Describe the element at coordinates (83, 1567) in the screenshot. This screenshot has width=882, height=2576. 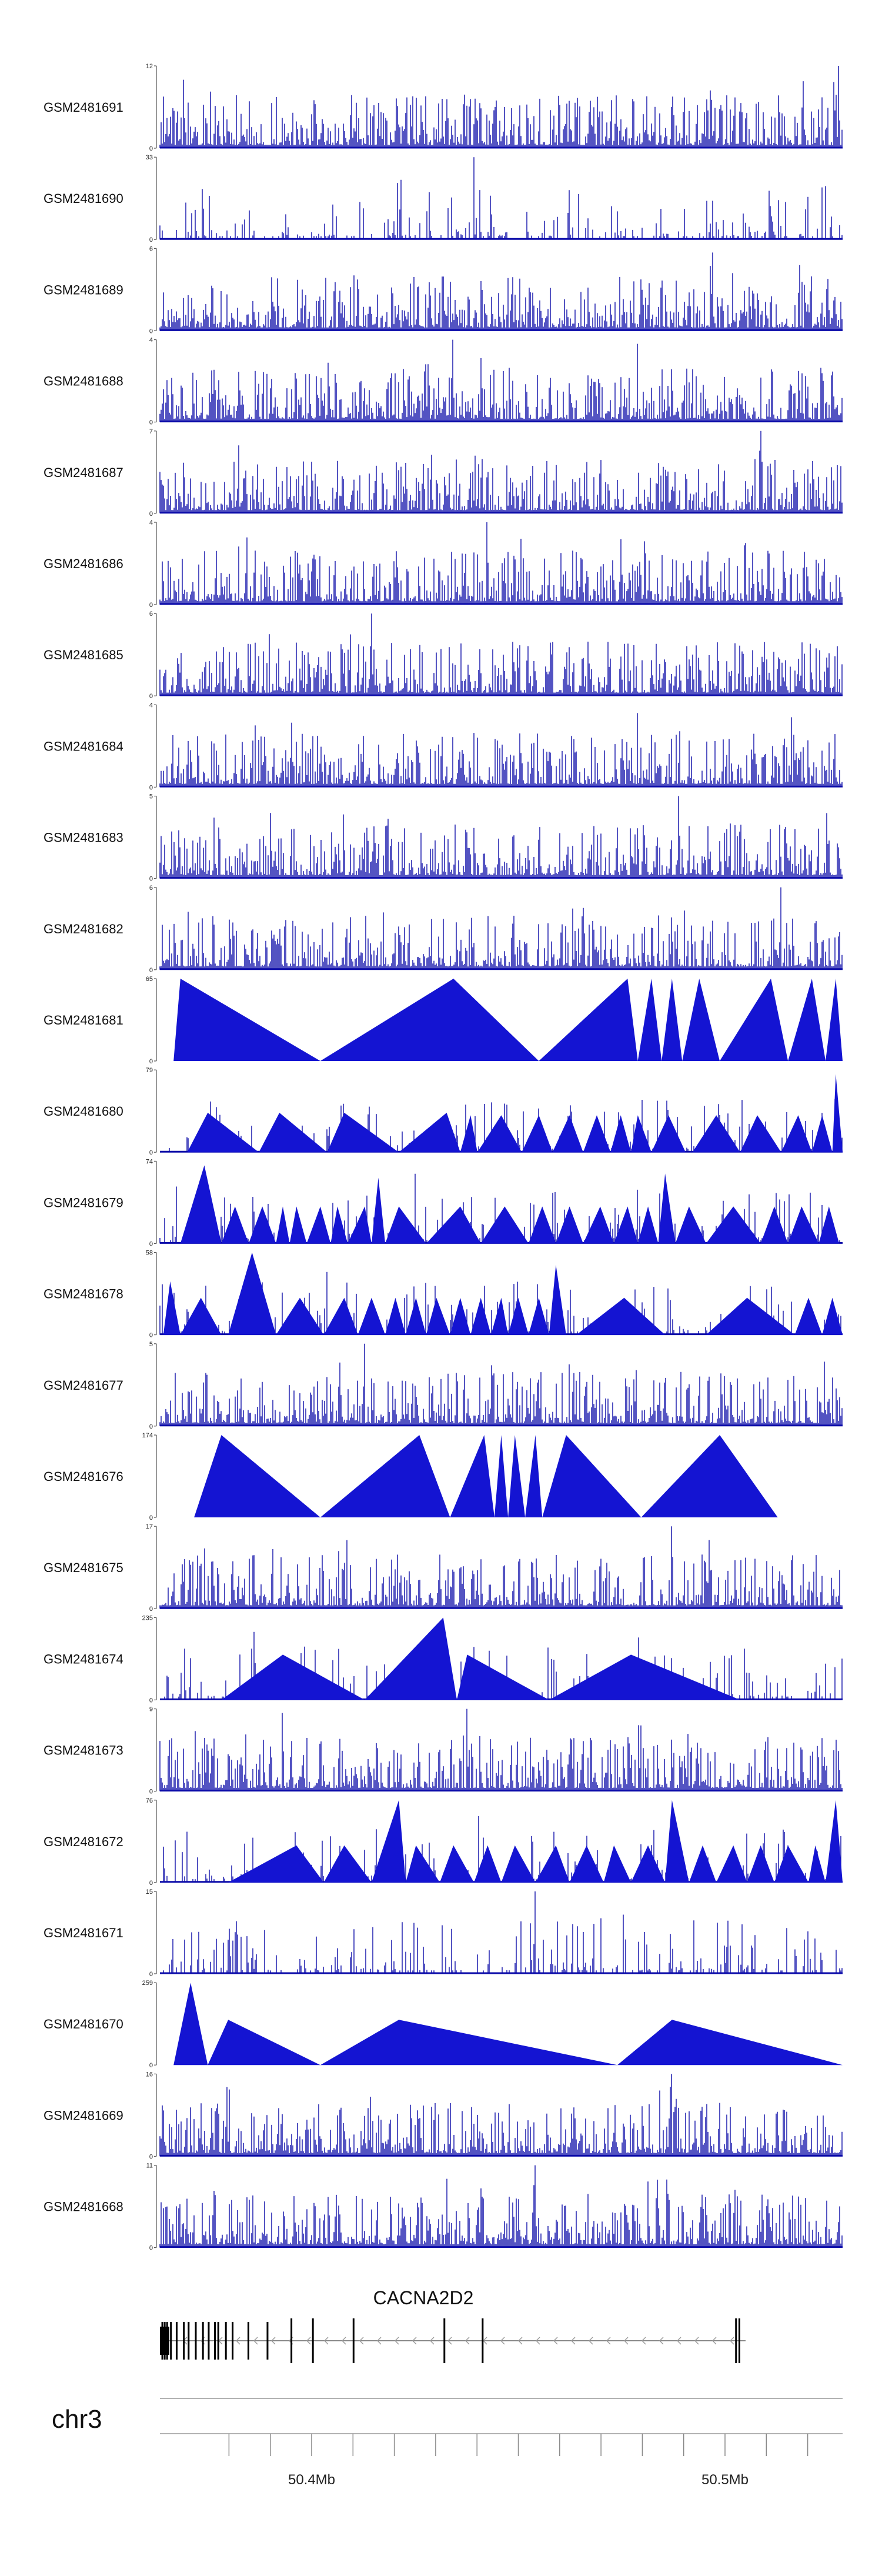
I see `track-label: GSM2481675` at that location.